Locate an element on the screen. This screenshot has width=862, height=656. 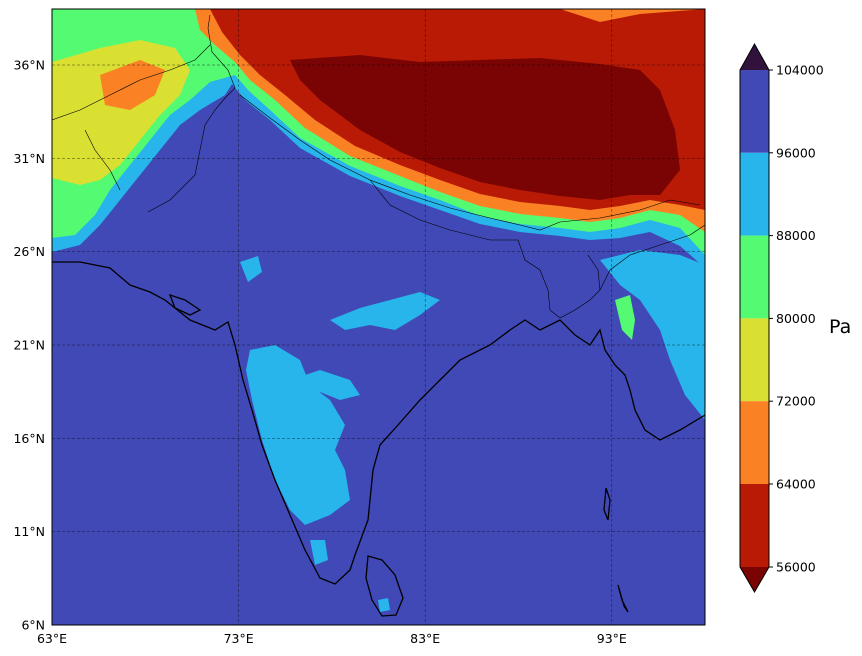
colorbar-tick-72000: 72000 is located at coordinates (796, 401).